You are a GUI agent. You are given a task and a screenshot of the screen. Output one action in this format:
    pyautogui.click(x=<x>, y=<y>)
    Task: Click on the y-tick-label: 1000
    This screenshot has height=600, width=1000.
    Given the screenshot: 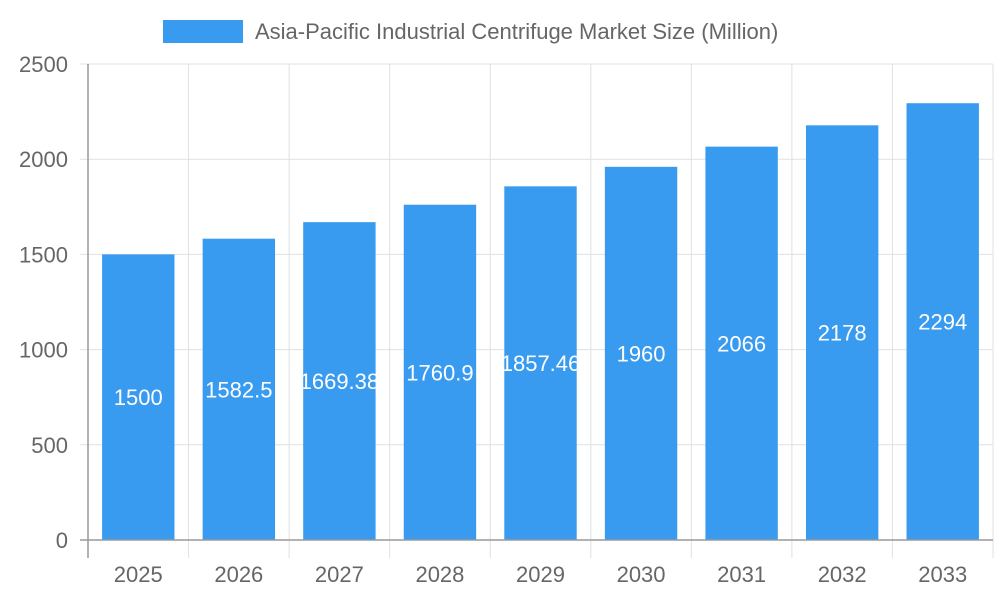 What is the action you would take?
    pyautogui.click(x=43, y=350)
    